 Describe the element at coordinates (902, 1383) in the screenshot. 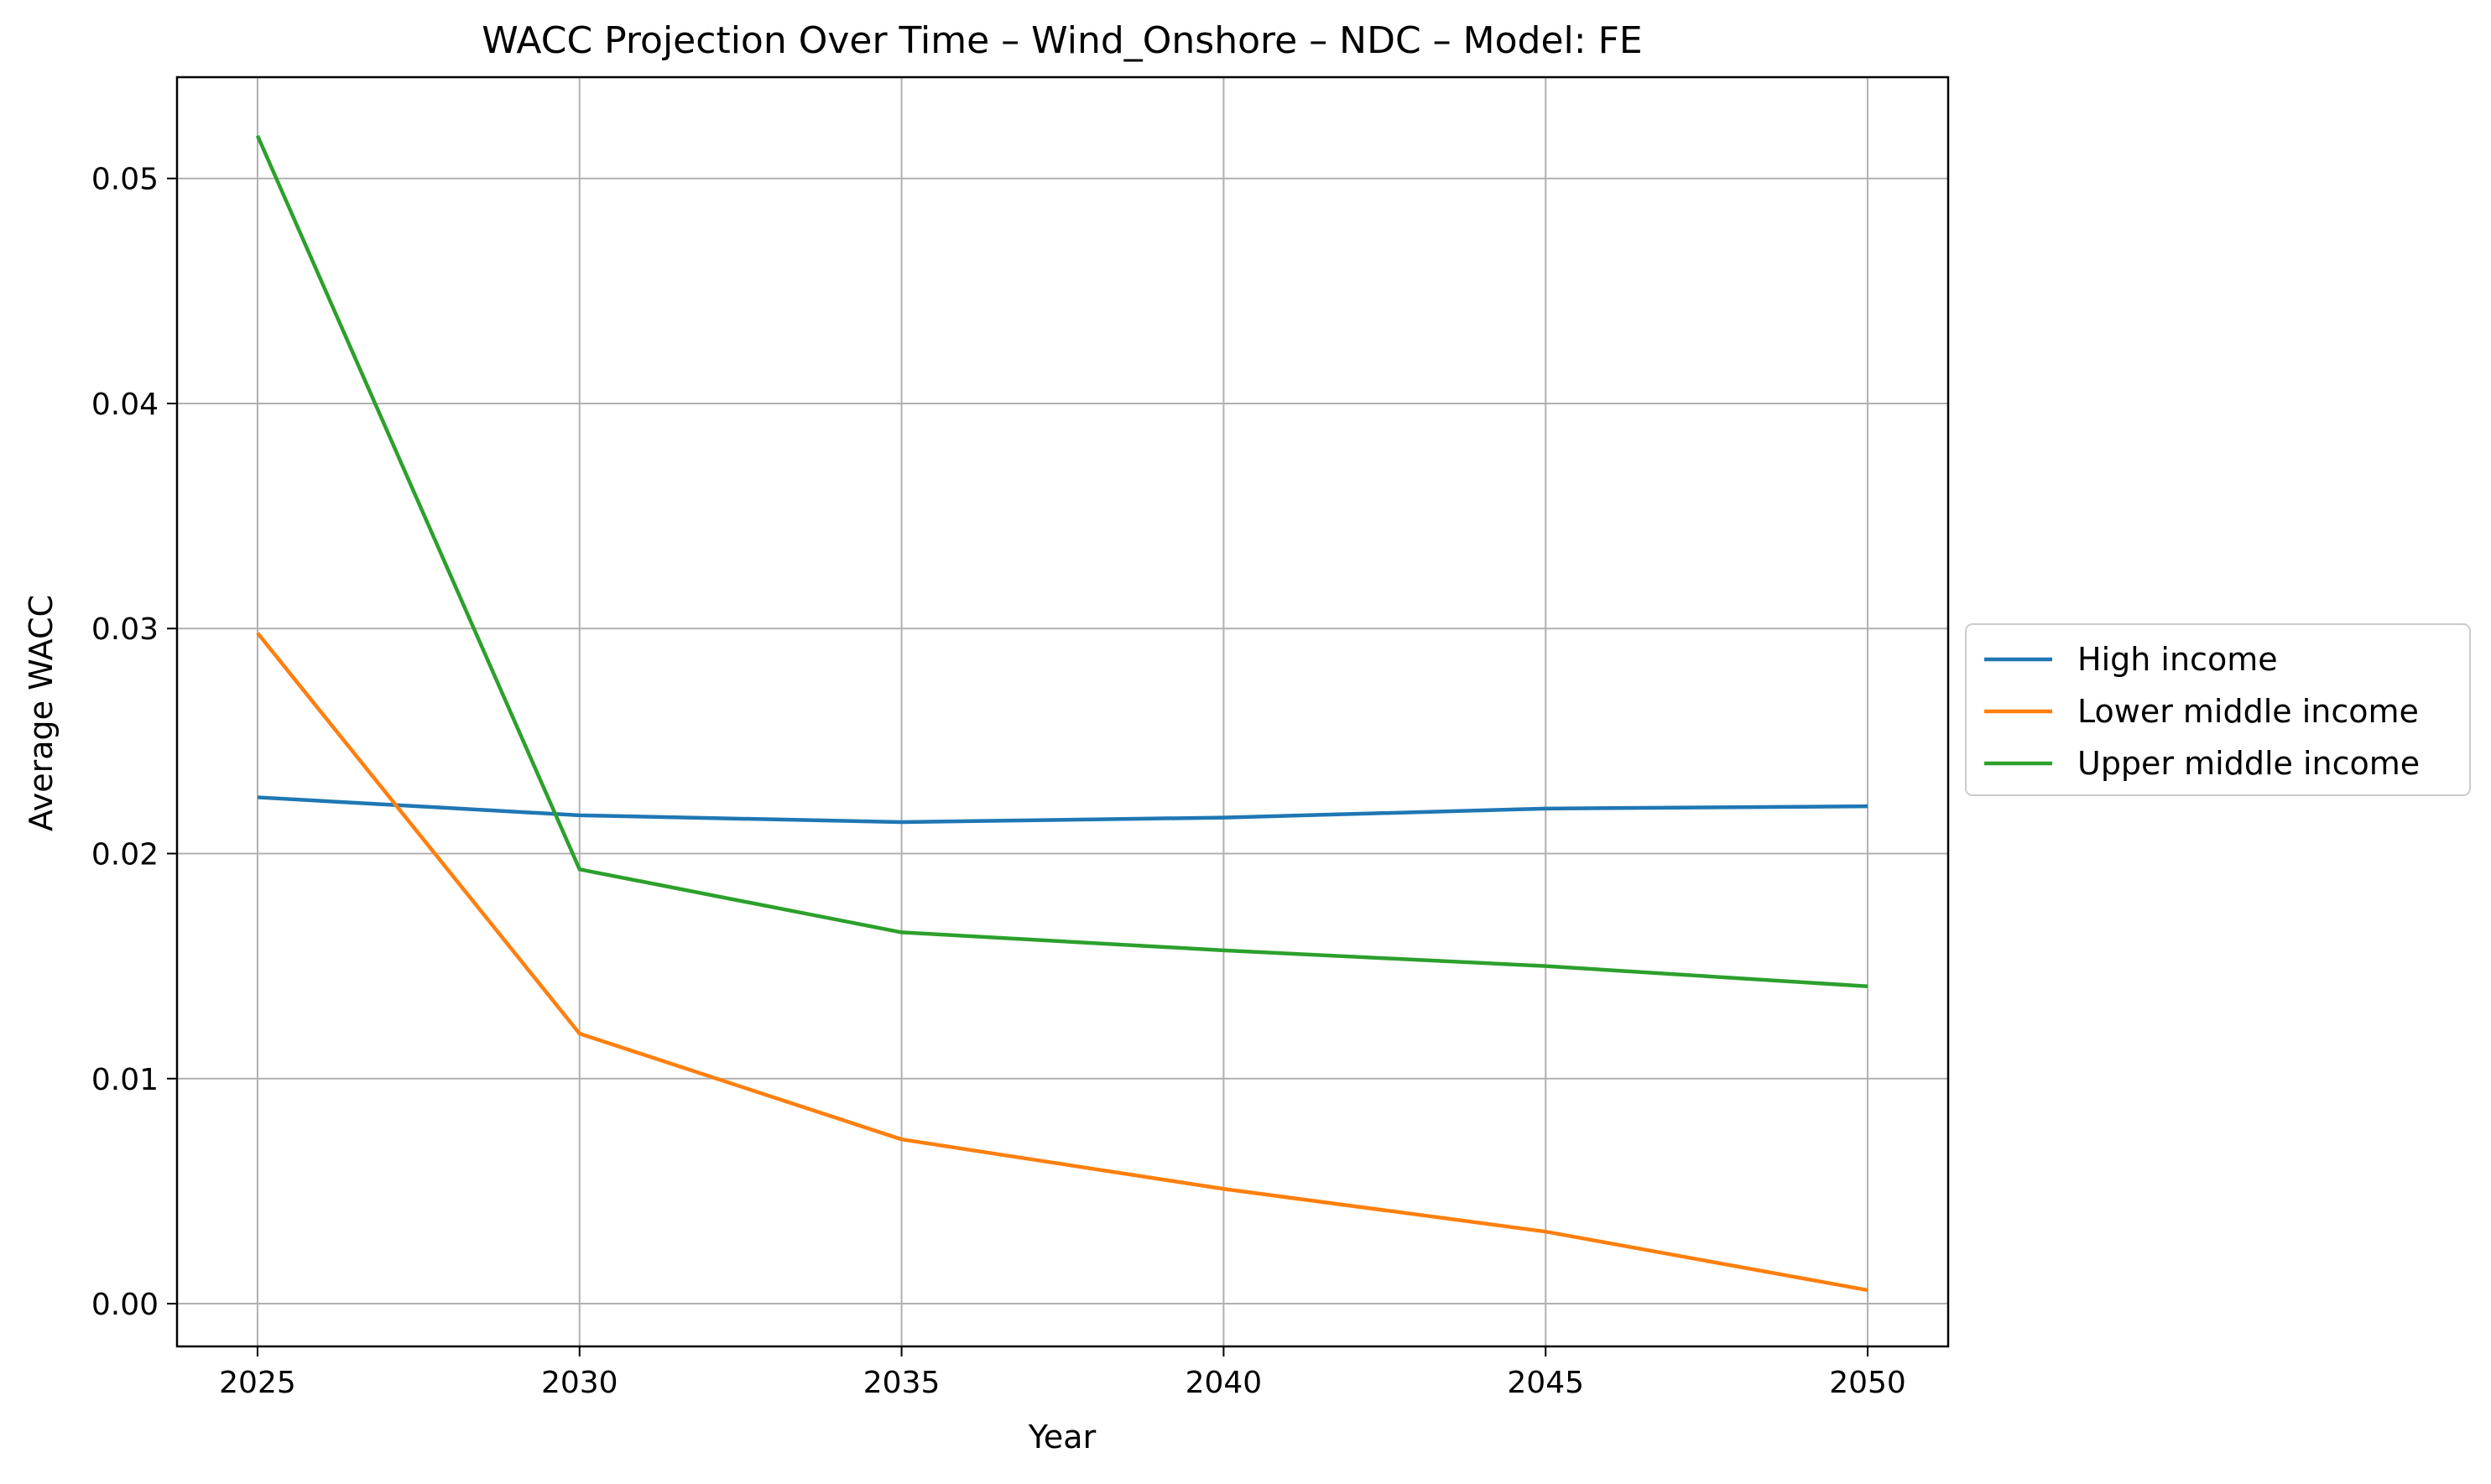

I see `x-tick-label: 2035` at that location.